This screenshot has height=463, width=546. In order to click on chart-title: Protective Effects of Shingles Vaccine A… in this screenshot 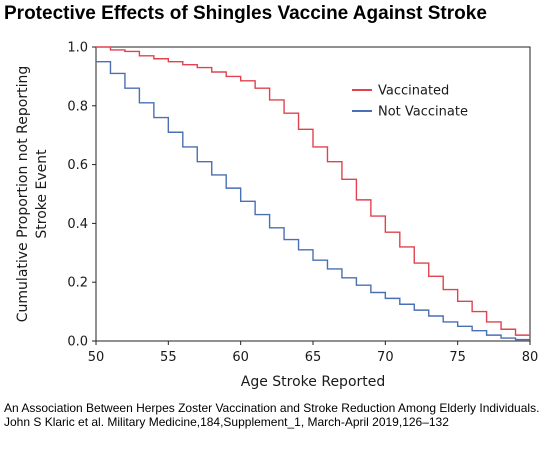, I will do `click(245, 13)`.